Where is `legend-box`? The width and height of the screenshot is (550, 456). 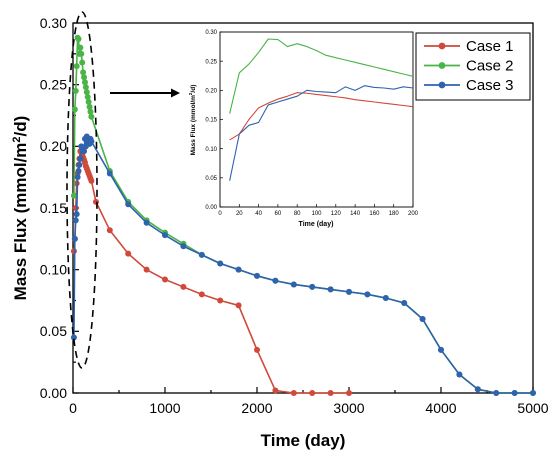
legend-box is located at coordinates (473, 66).